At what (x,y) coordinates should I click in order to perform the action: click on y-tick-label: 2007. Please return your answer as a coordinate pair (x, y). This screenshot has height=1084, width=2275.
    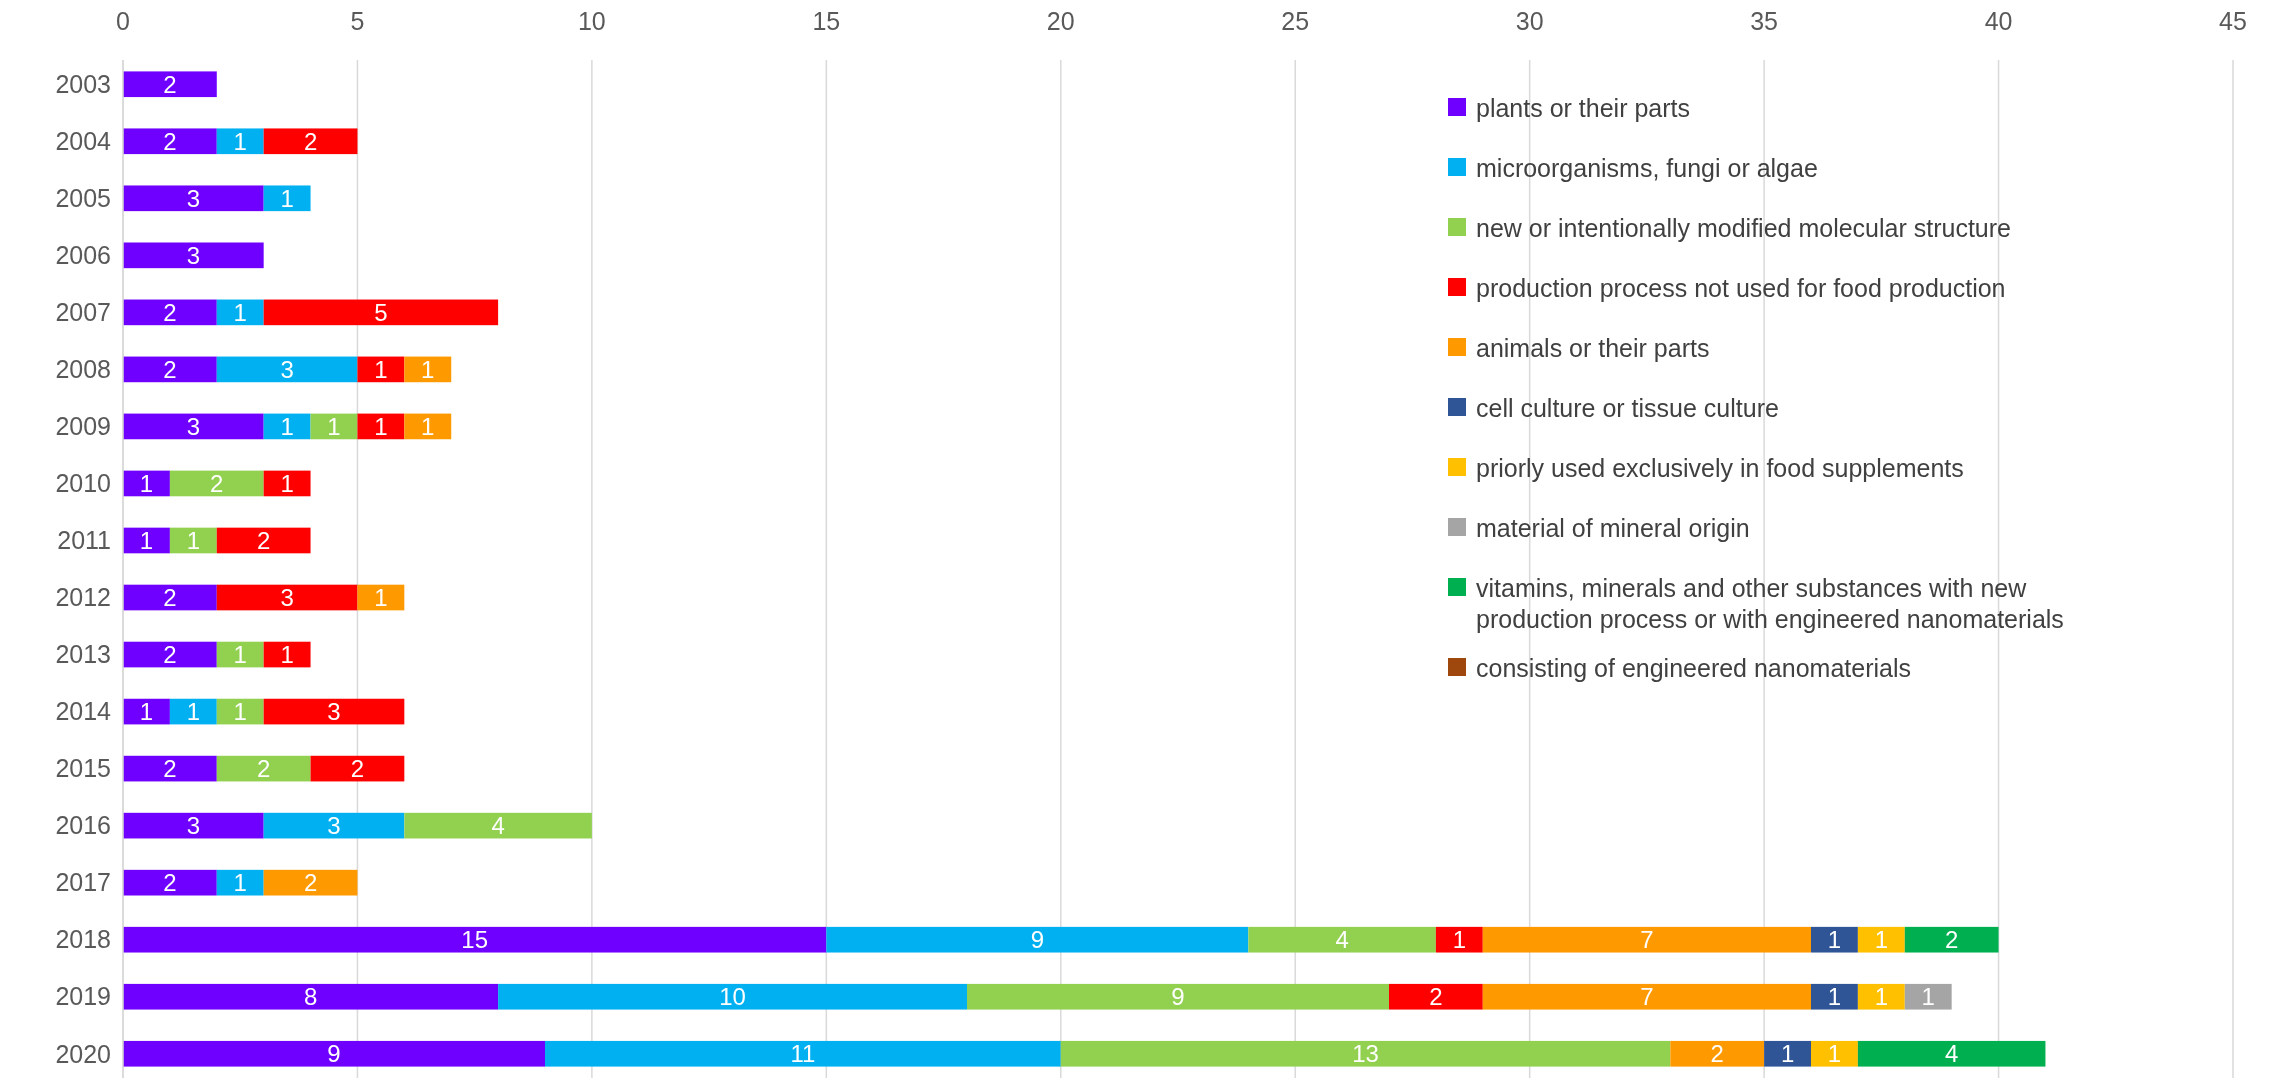
    Looking at the image, I should click on (83, 312).